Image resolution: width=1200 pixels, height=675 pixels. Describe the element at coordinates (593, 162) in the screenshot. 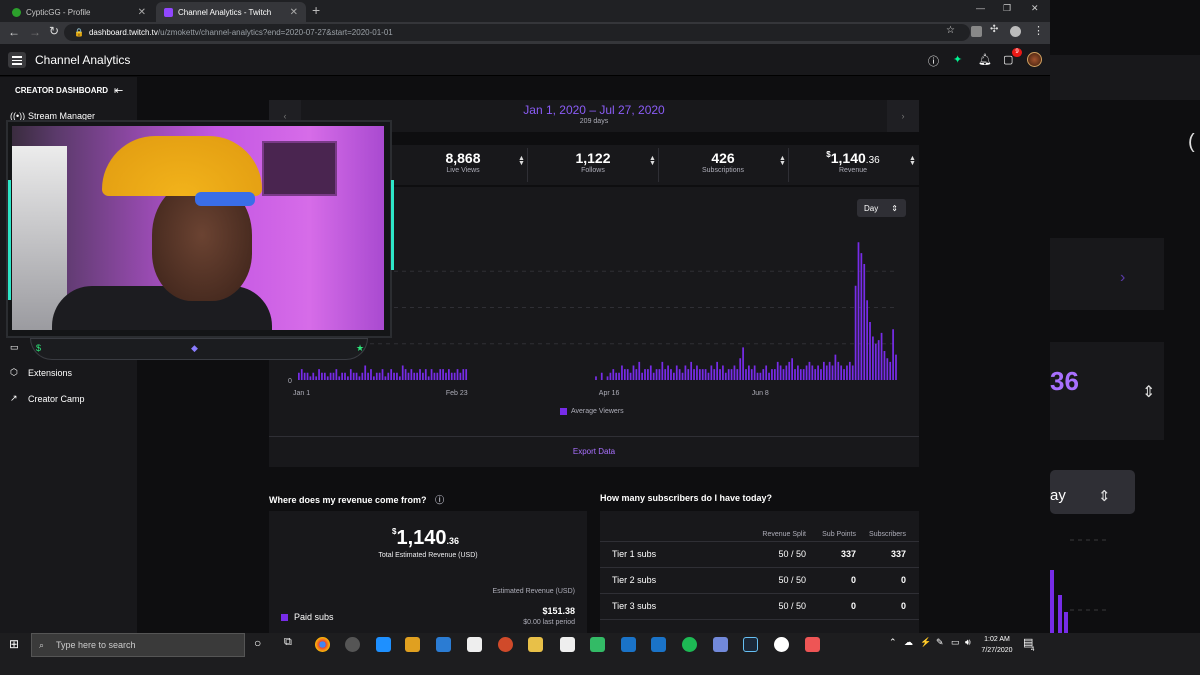

I see `stat-follows: 1,122 Follows` at that location.